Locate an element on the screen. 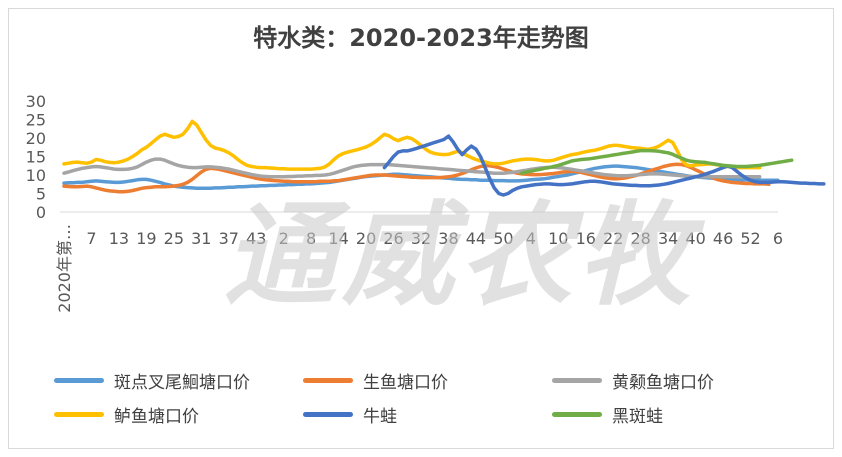 The height and width of the screenshot is (457, 842). x-tick-label: 10 is located at coordinates (558, 238).